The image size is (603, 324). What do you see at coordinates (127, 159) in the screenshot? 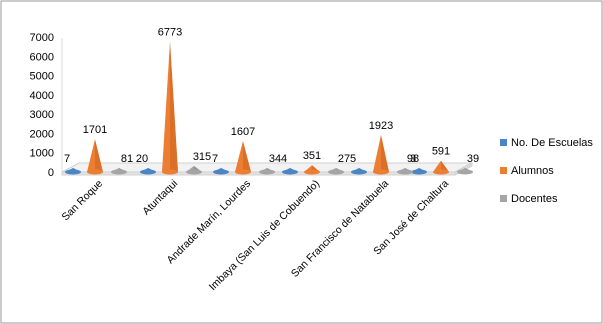
I see `data-label: 81` at bounding box center [127, 159].